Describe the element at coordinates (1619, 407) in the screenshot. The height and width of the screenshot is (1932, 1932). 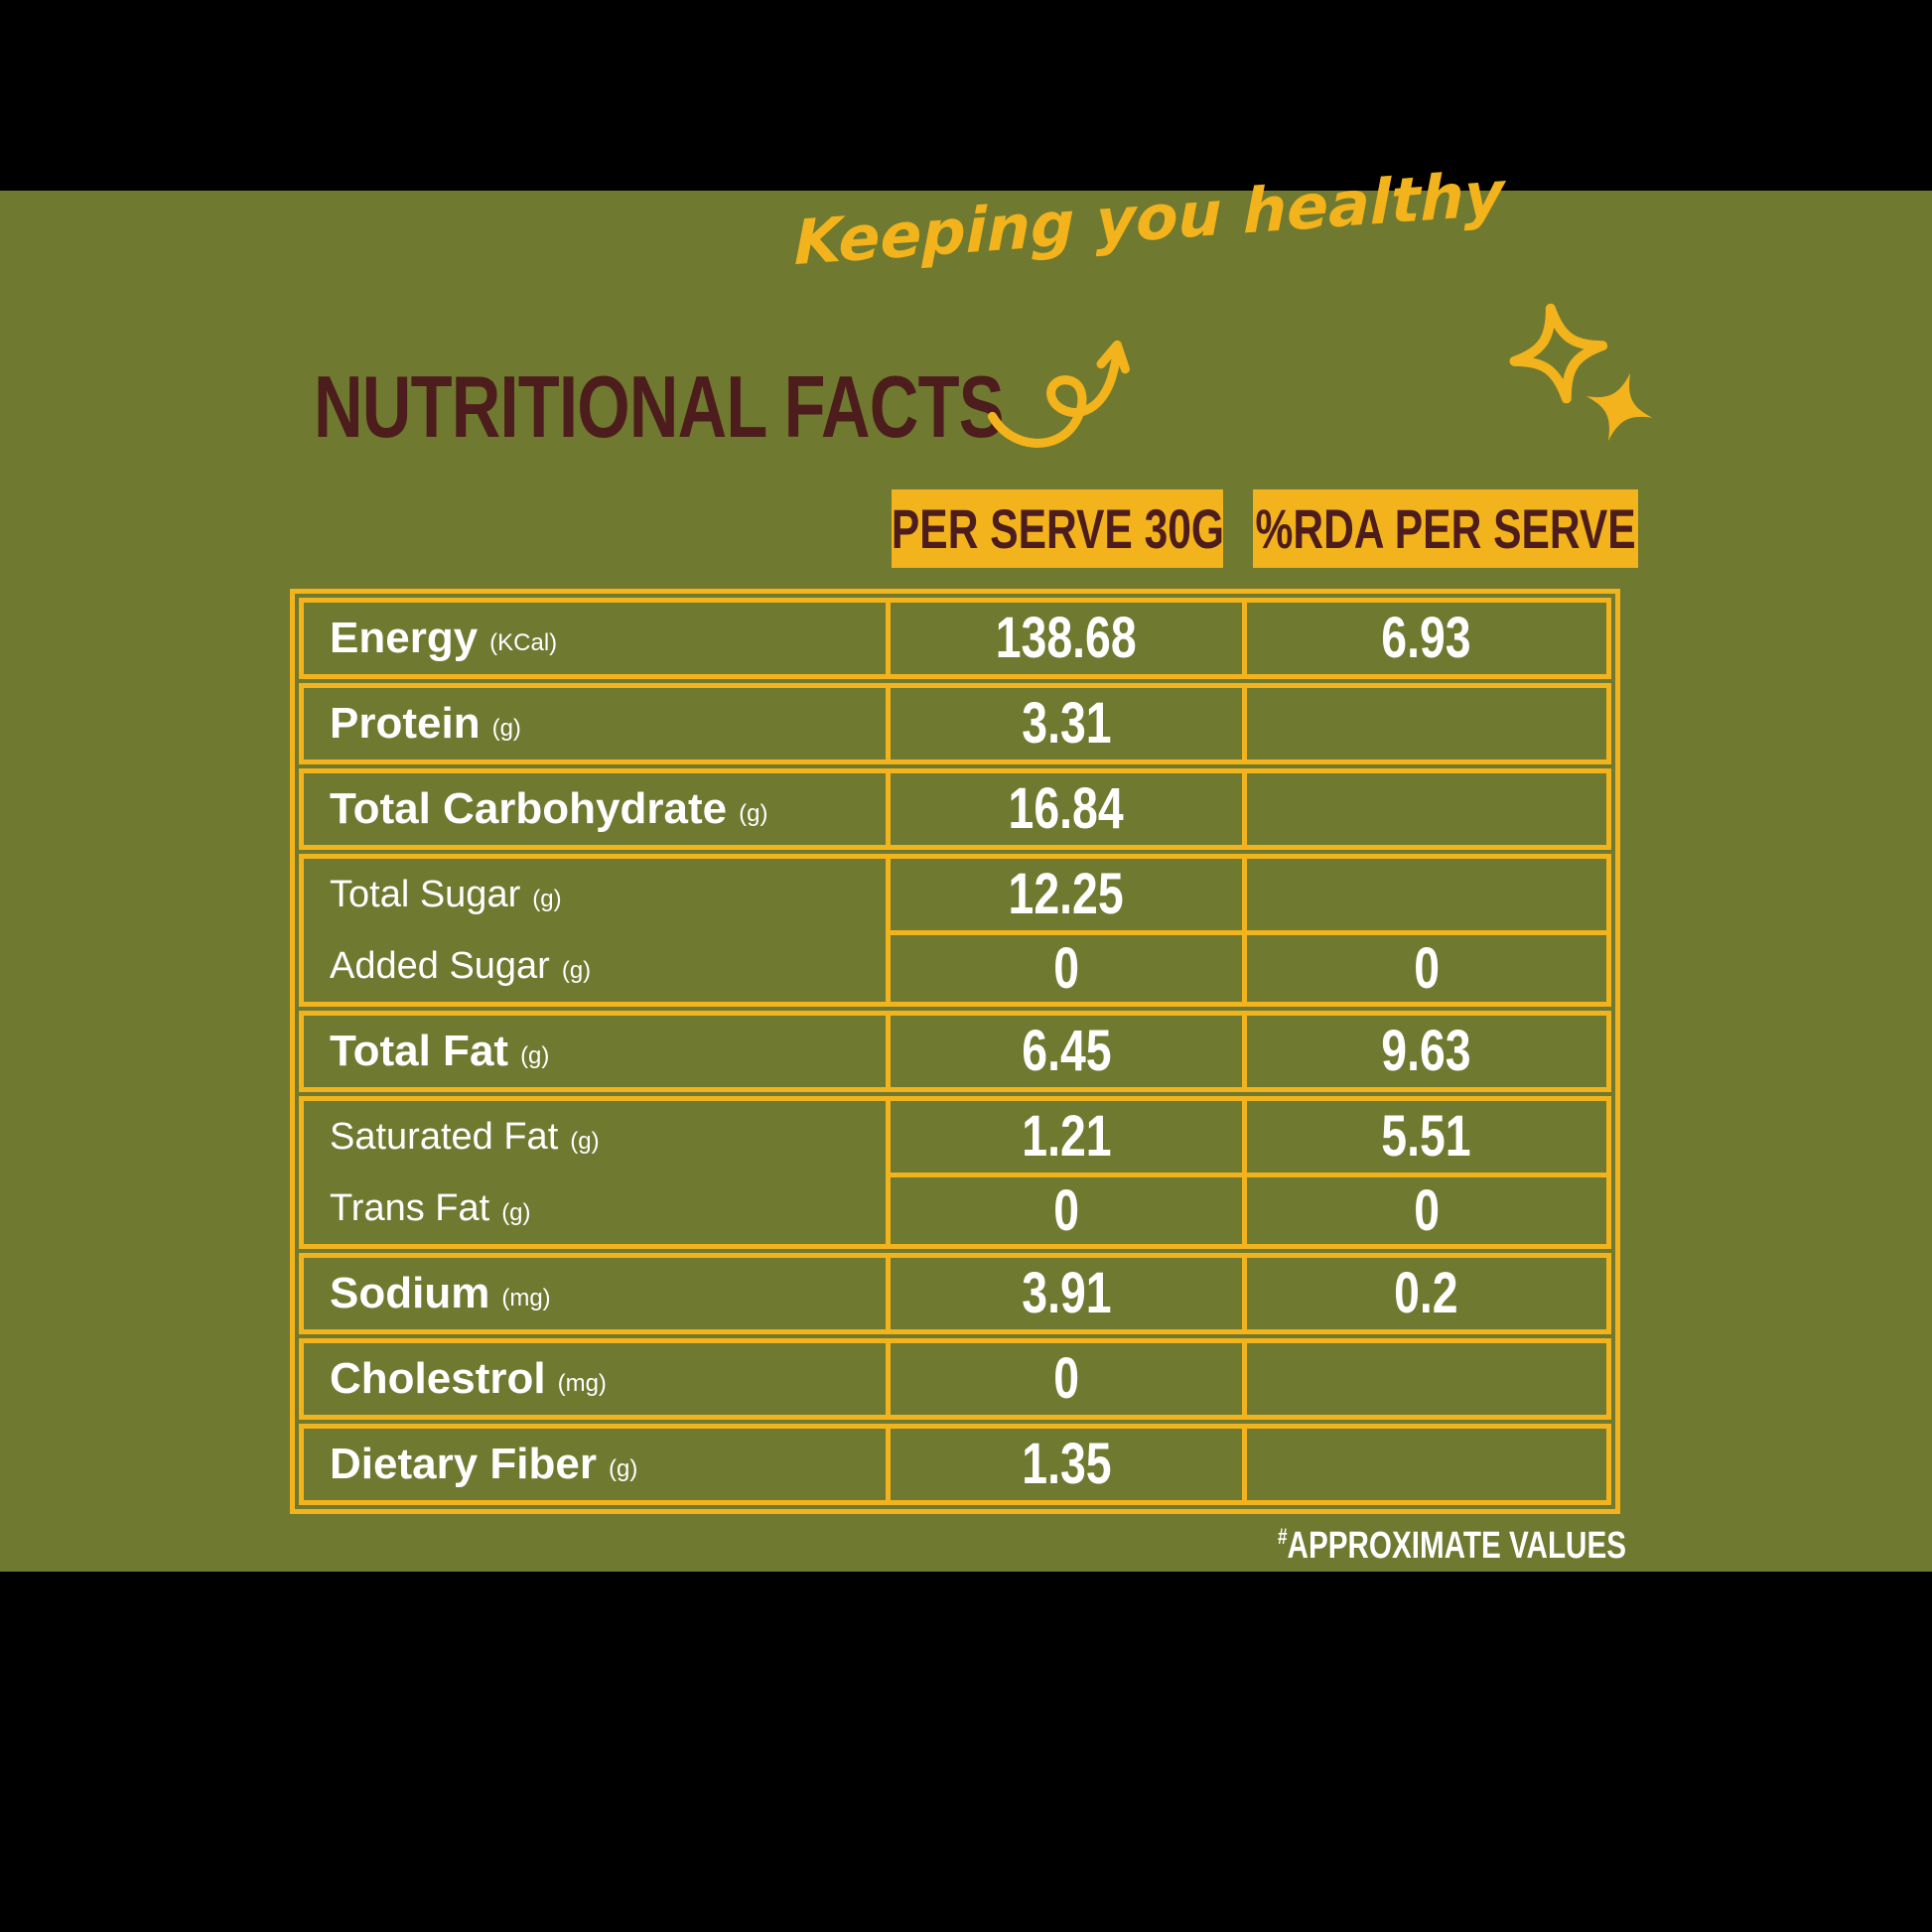
I see `sparkle-filled-icon` at that location.